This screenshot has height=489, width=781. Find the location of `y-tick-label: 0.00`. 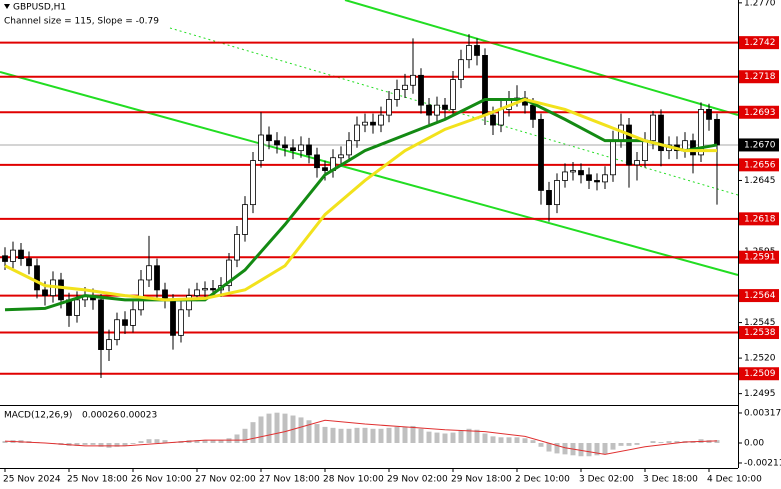

y-tick-label: 0.00 is located at coordinates (754, 443).